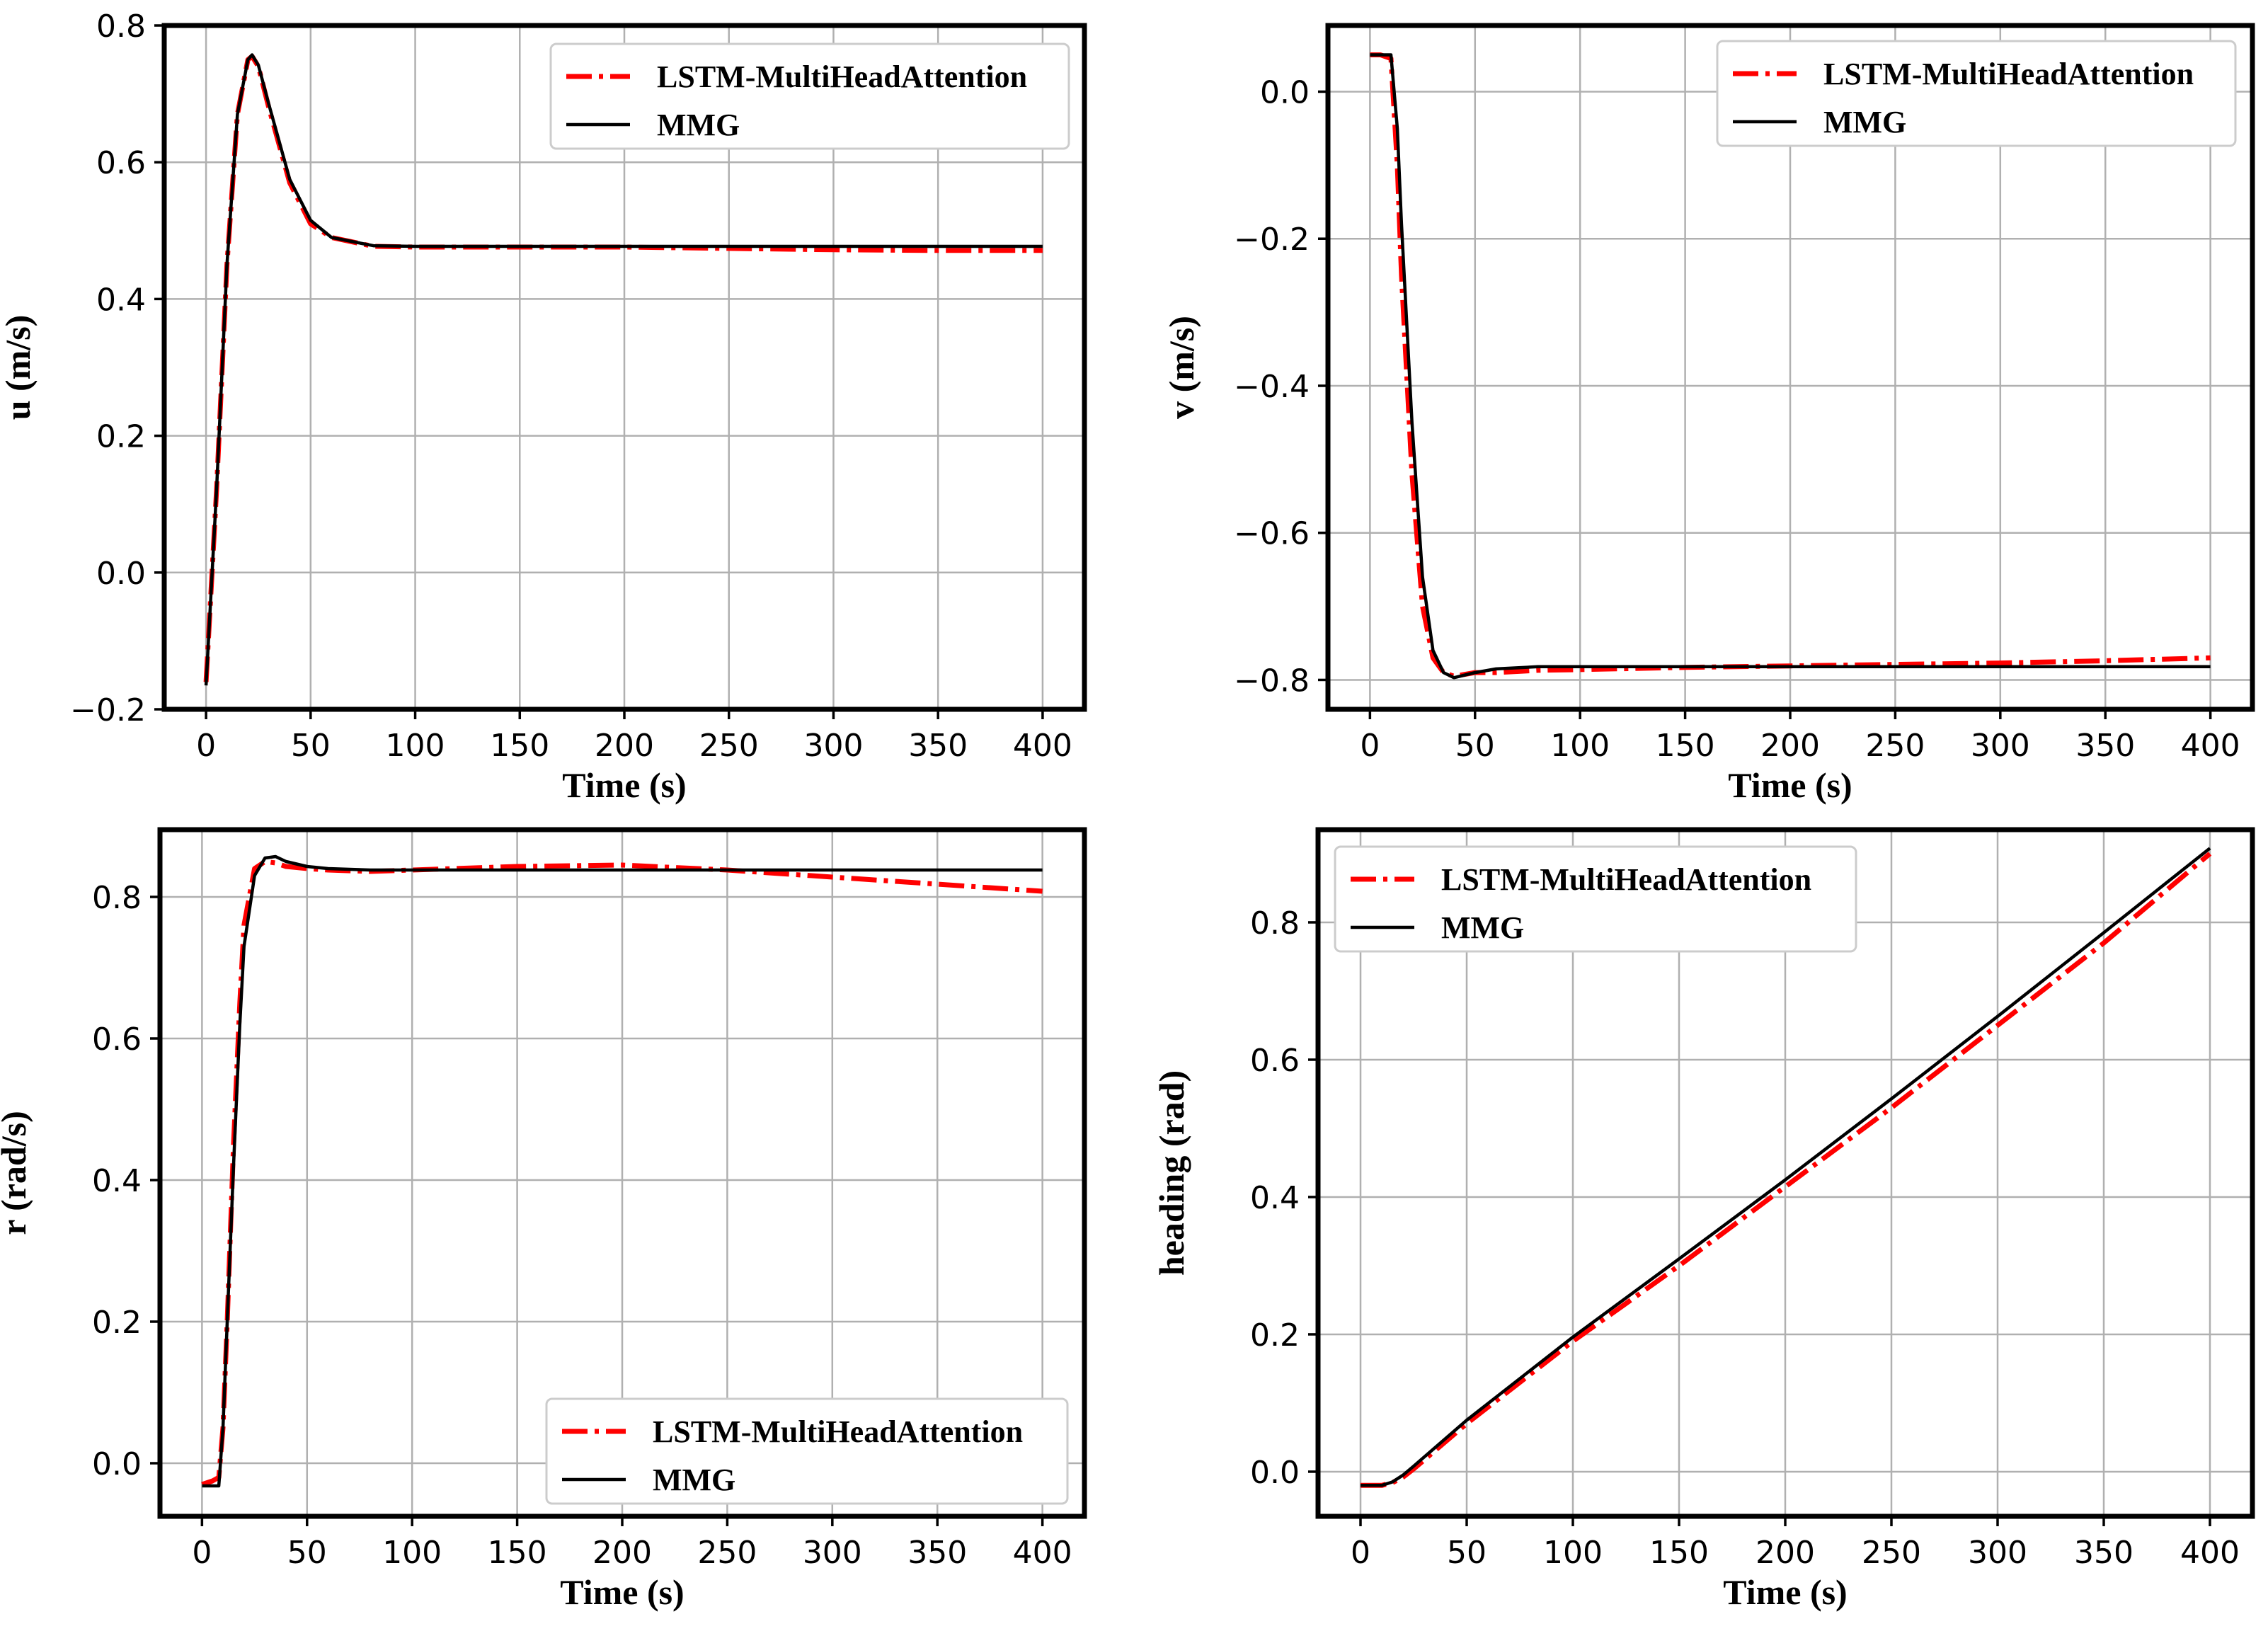  What do you see at coordinates (1181, 368) in the screenshot?
I see `y-axis-label: v (m/s)` at bounding box center [1181, 368].